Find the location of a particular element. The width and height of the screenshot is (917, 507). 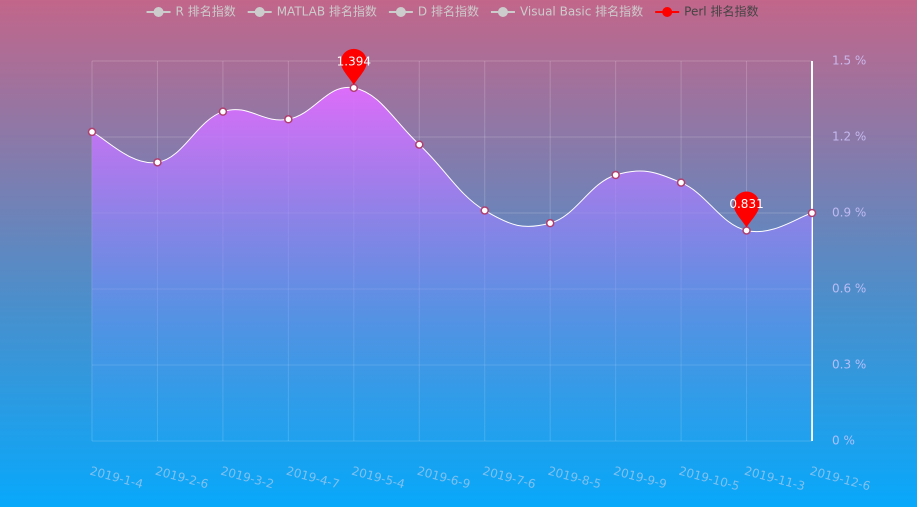

legend-label: Visual Basic 排名指数 is located at coordinates (581, 11).